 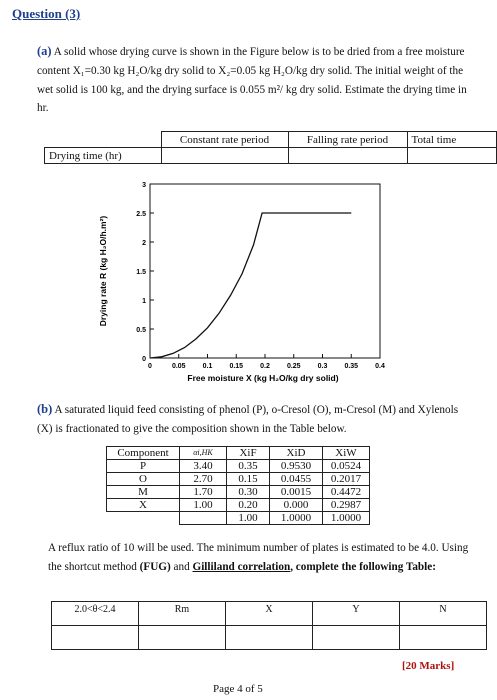 What do you see at coordinates (224, 155) in the screenshot?
I see `constant-rate-cell` at bounding box center [224, 155].